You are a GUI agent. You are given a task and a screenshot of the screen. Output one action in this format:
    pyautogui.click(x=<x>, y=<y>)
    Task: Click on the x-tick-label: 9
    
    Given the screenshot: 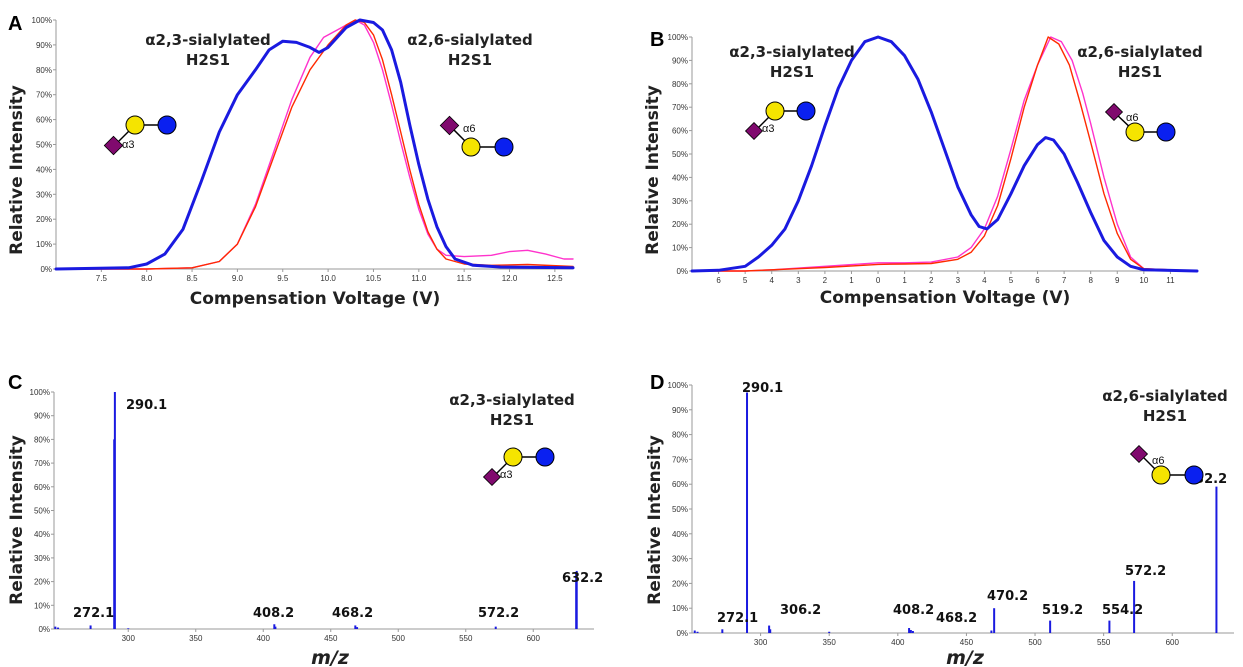 What is the action you would take?
    pyautogui.click(x=1117, y=280)
    